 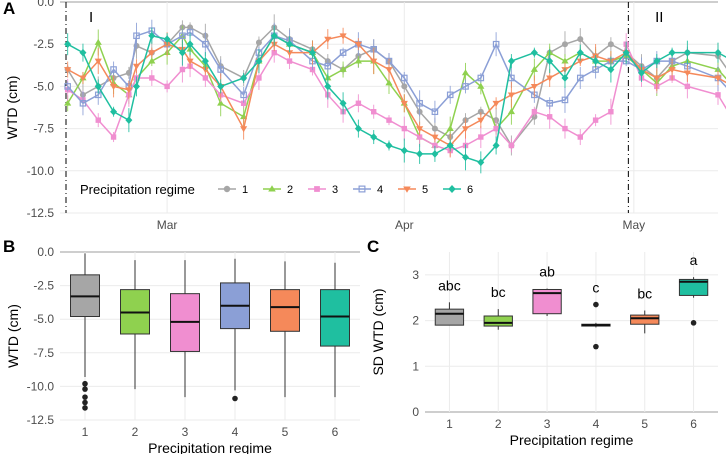 I want to click on panel-c-x-tick-label: 2, so click(x=498, y=424).